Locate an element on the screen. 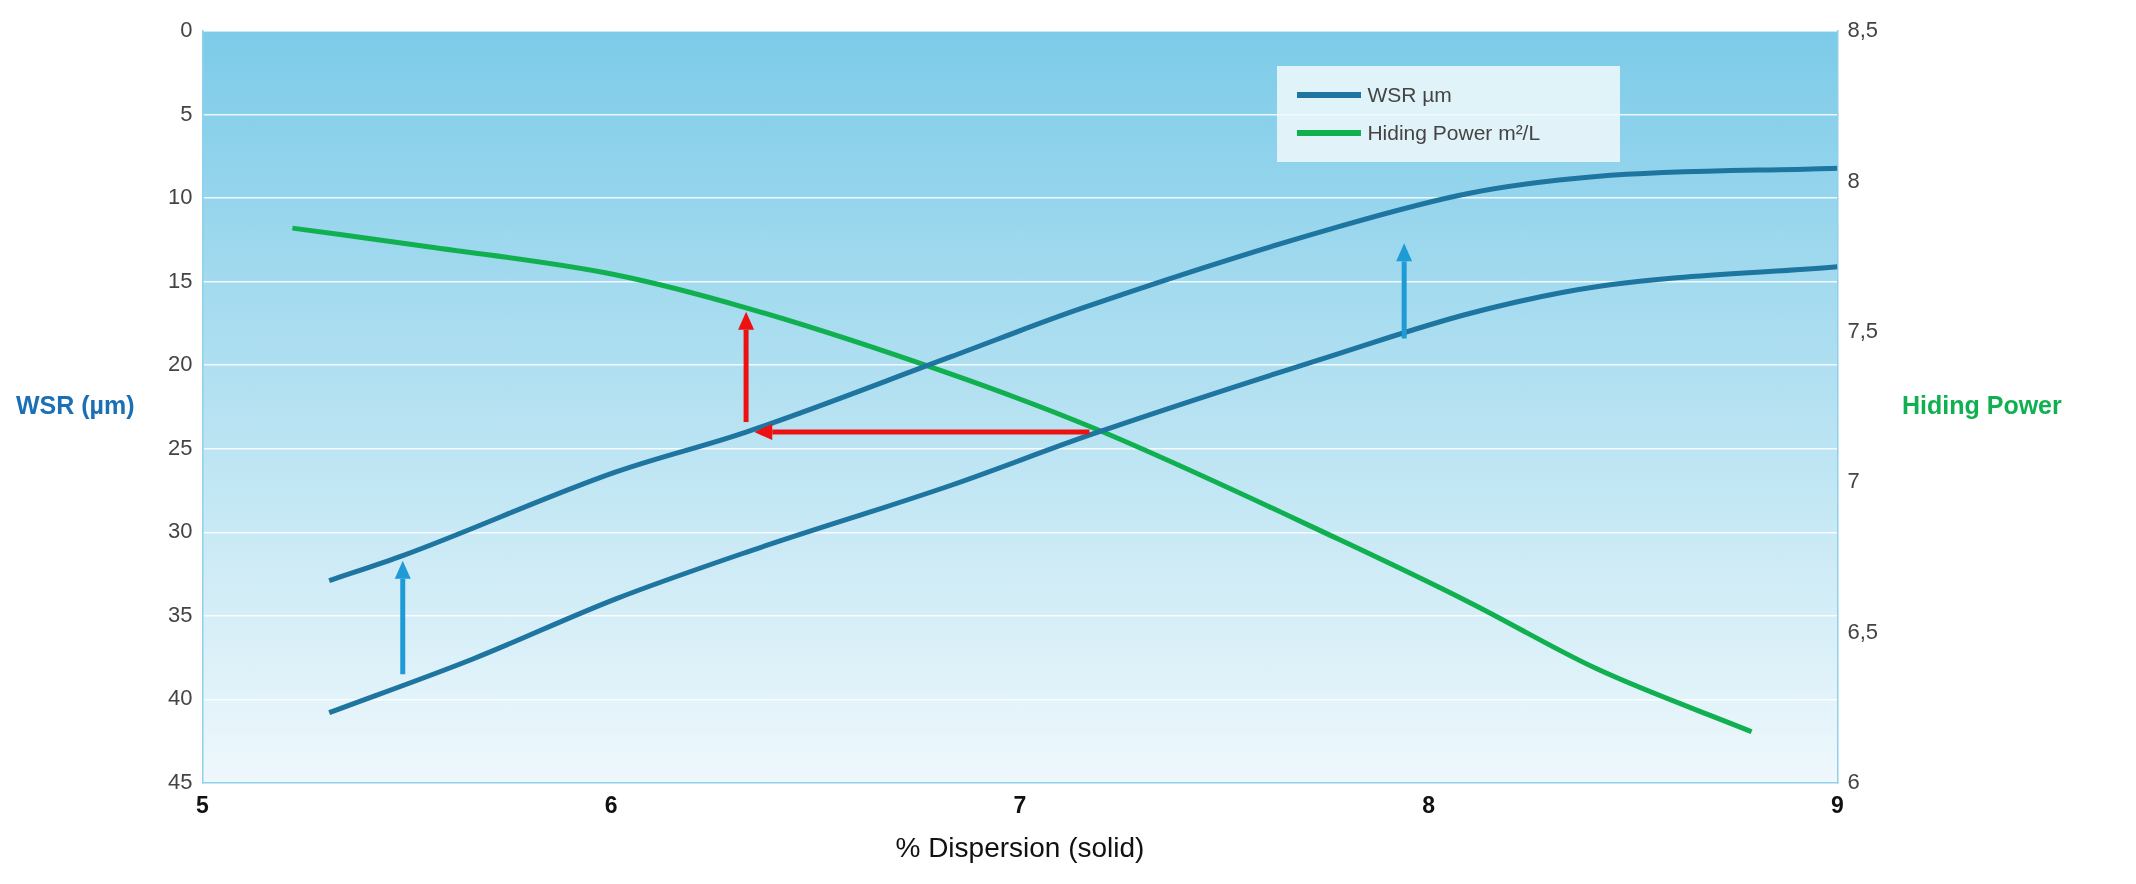  y-tick-label: 10 is located at coordinates (180, 197).